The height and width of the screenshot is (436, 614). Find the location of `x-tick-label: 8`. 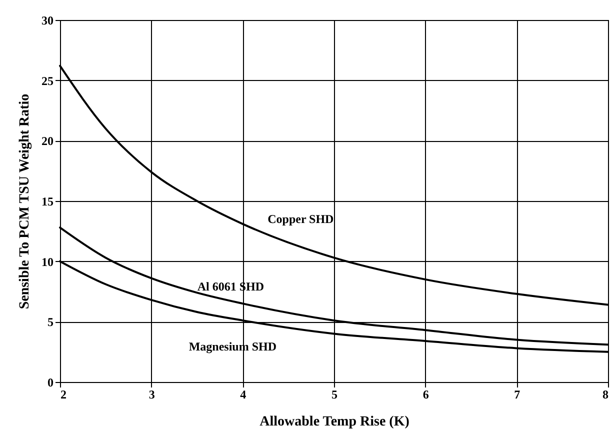

x-tick-label: 8 is located at coordinates (605, 395).